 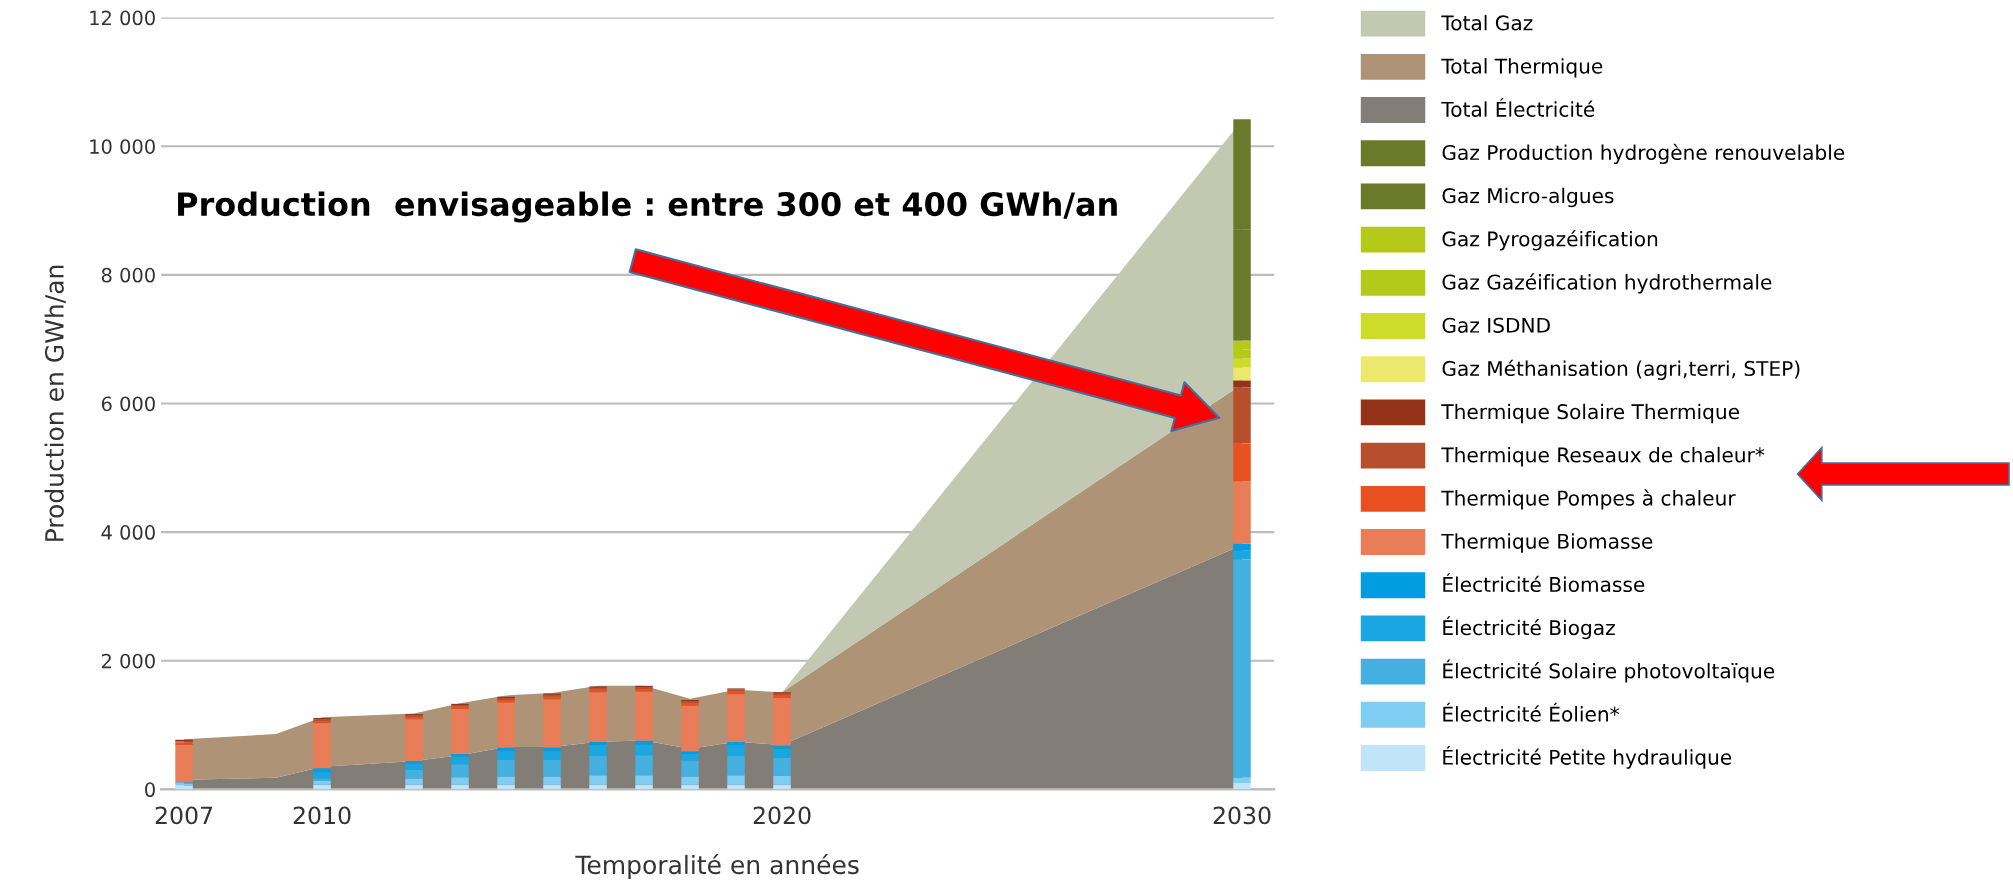 I want to click on legend-label: Électricité Petite hydraulique, so click(x=1587, y=757).